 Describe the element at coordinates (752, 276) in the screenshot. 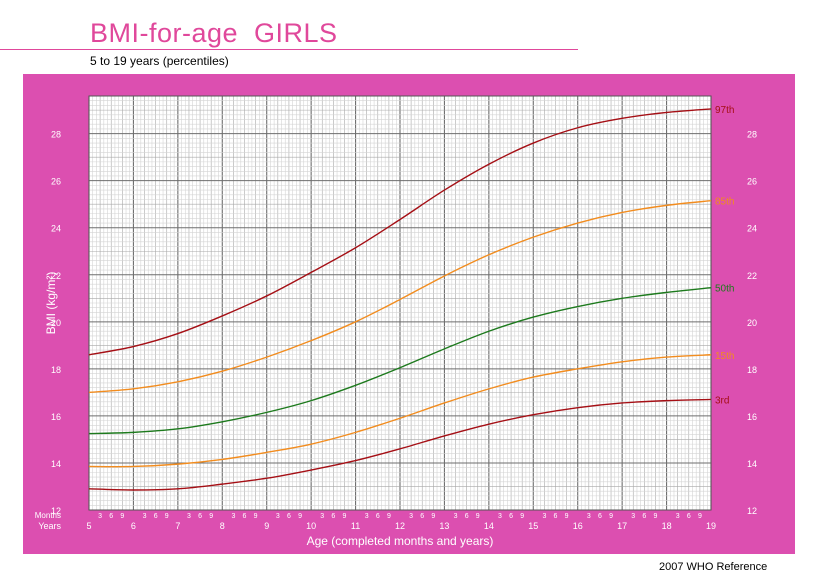

I see `y-tick-label-right: 22` at that location.